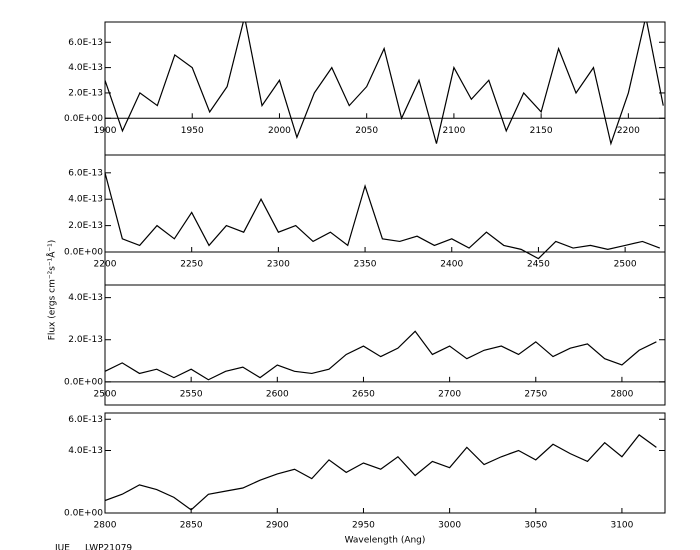  Describe the element at coordinates (366, 131) in the screenshot. I see `x-tick-label: 2050` at that location.